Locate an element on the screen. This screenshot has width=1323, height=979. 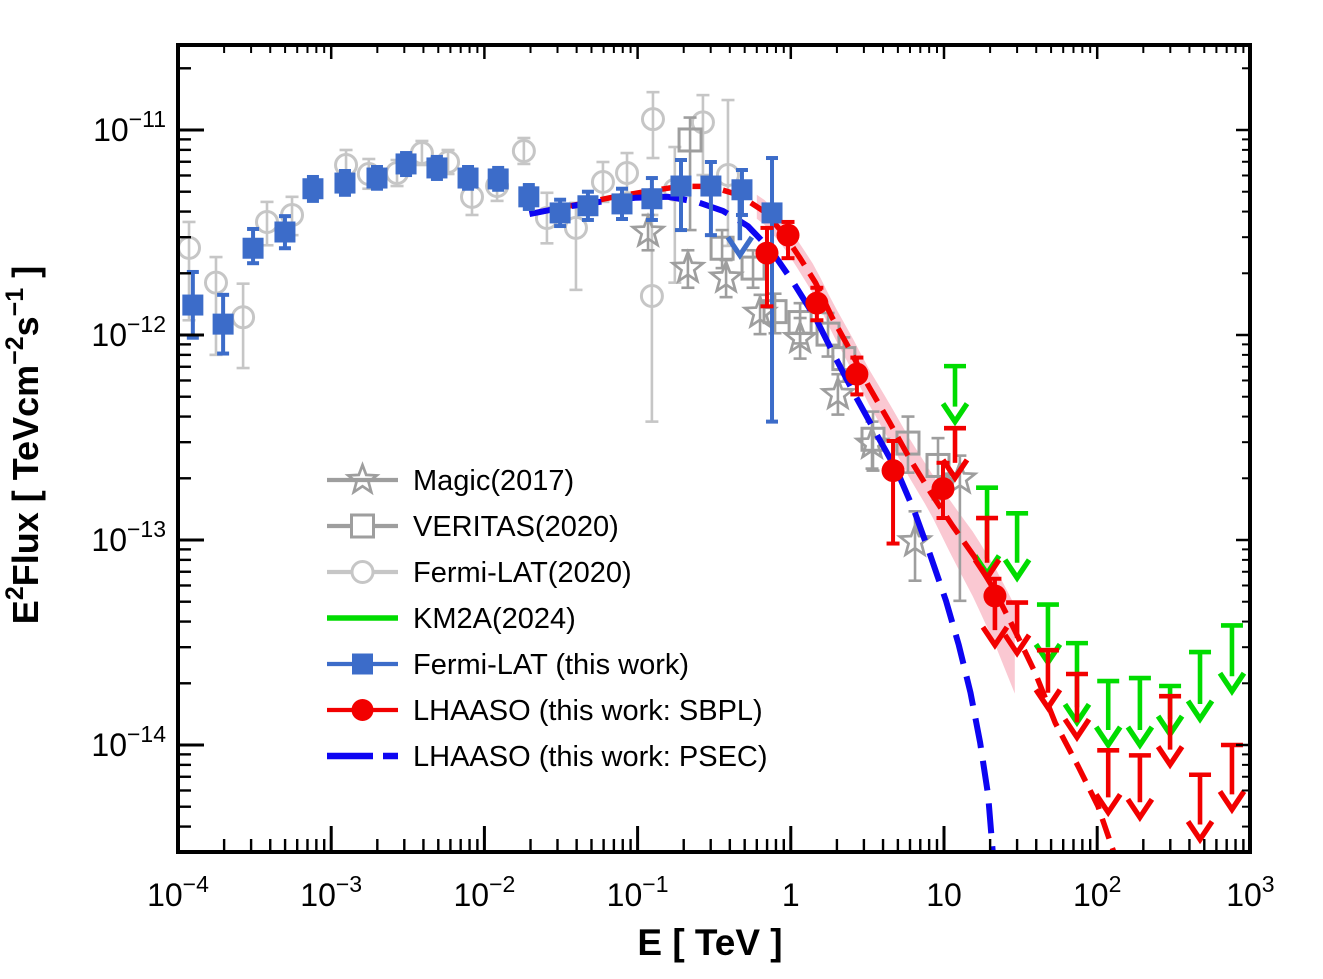
legend-item-km2a-2024-: KM2A(2024) is located at coordinates (451, 619).